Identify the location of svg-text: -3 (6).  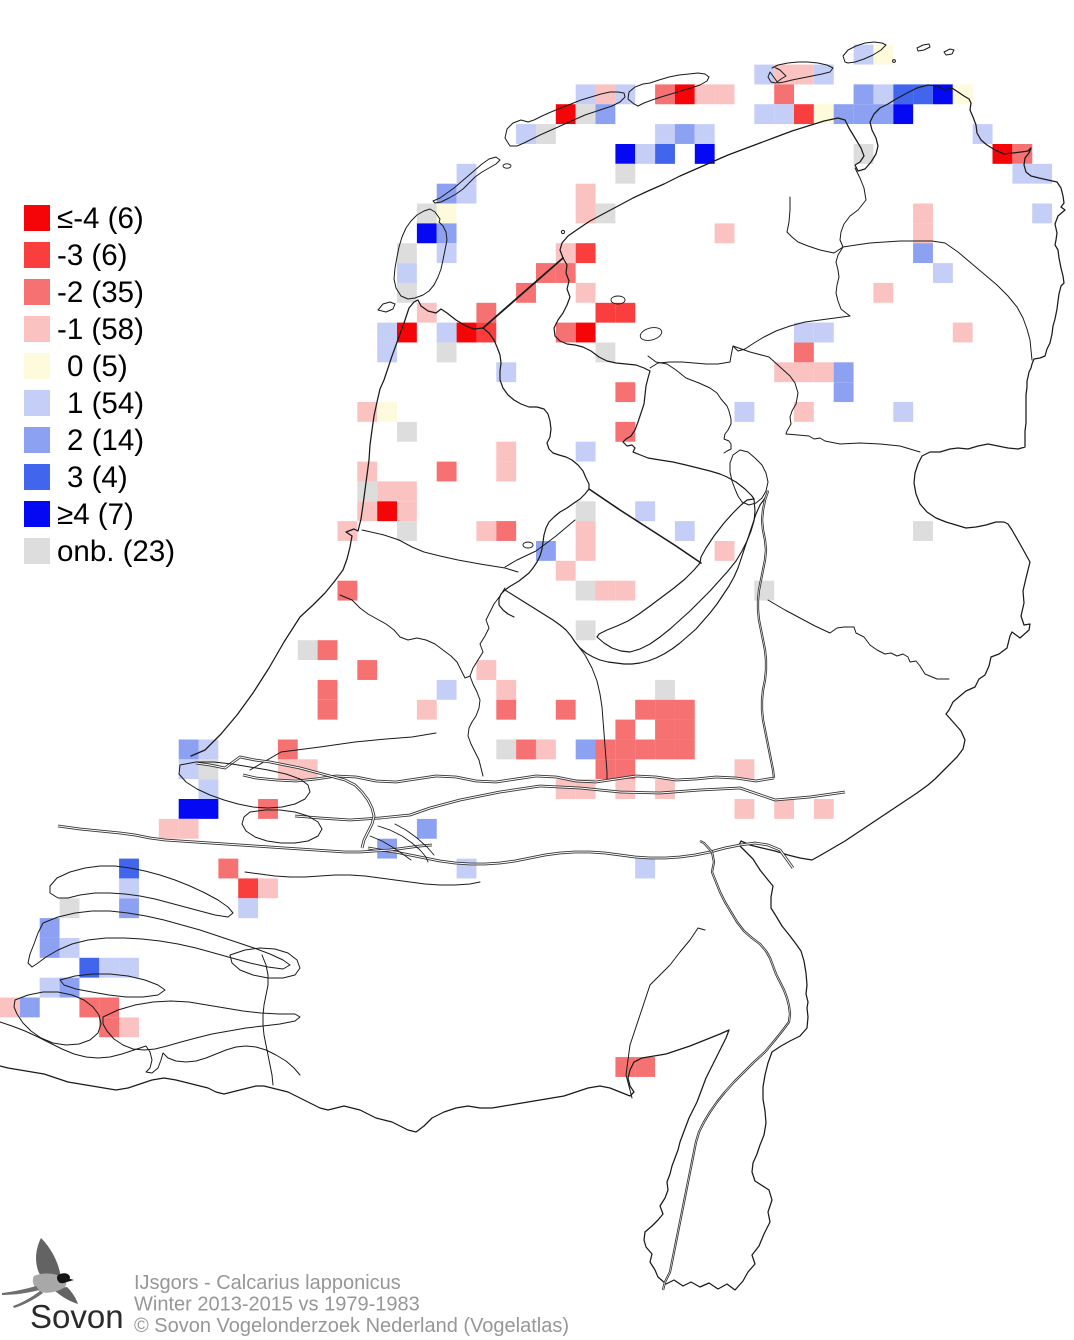
(92, 255).